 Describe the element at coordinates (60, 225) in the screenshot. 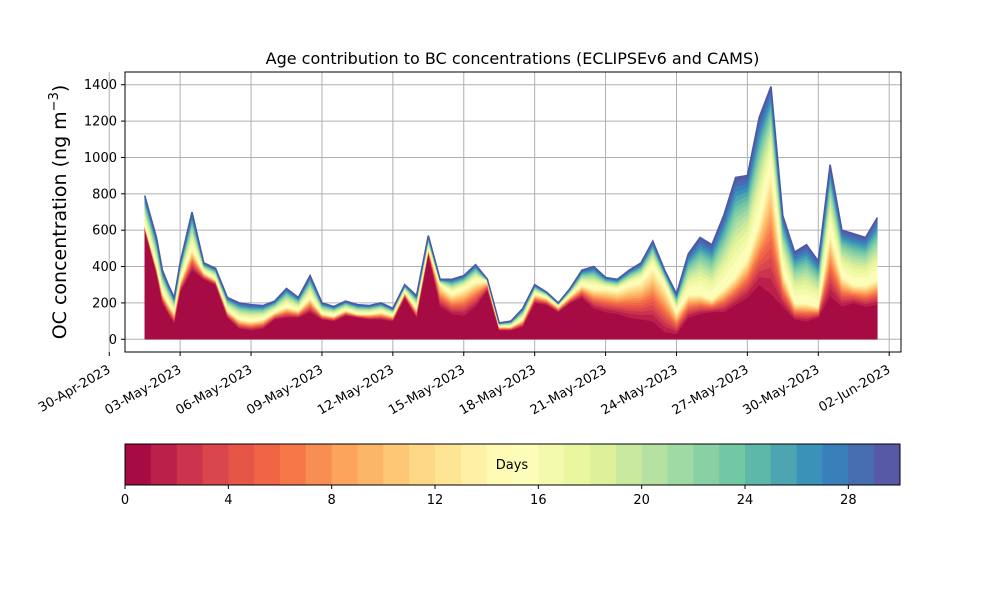

I see `y-axis-label-main: OC concentration (ng m` at that location.